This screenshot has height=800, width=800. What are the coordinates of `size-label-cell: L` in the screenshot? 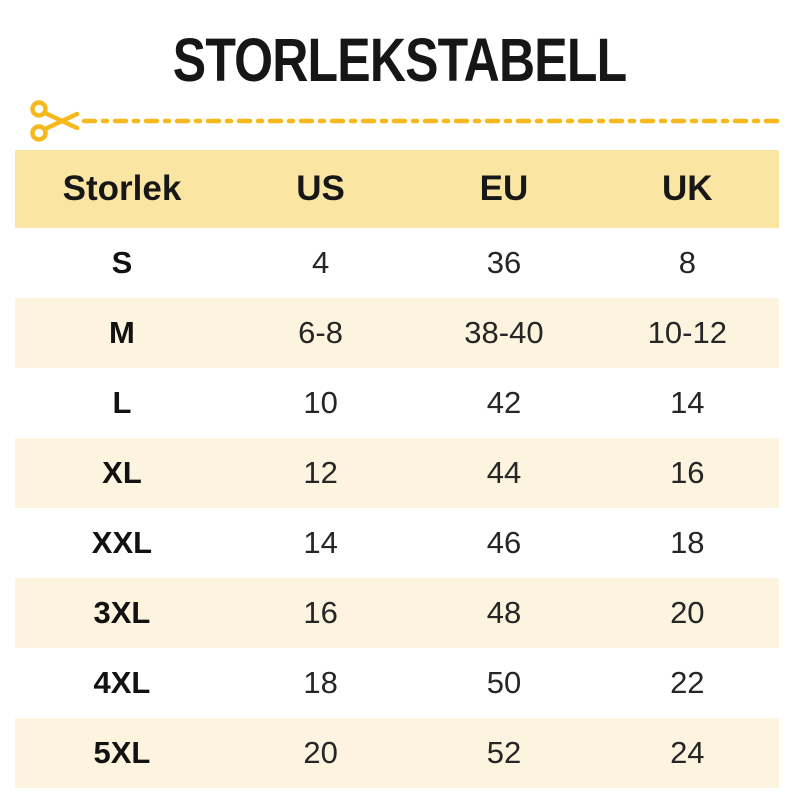 It's located at (122, 402).